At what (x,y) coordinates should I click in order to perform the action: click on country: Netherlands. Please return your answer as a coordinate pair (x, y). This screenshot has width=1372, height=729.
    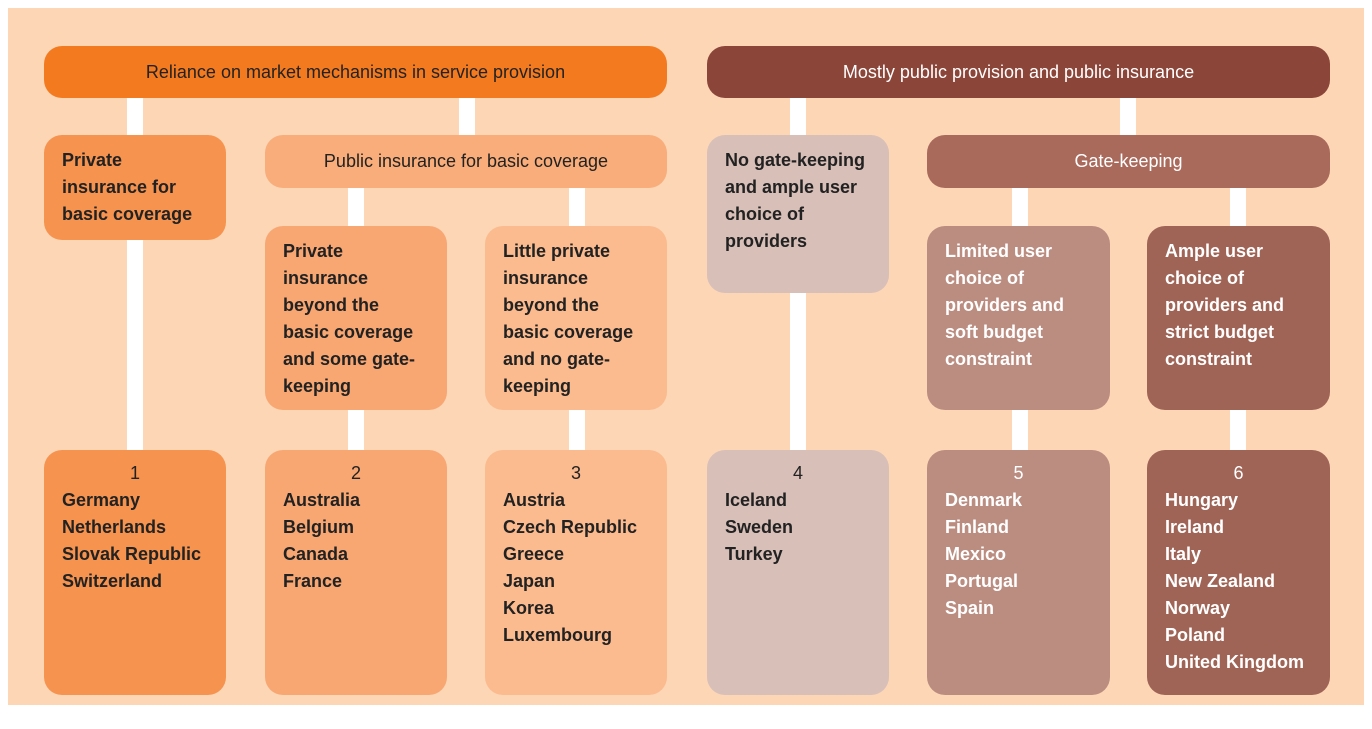
    Looking at the image, I should click on (114, 527).